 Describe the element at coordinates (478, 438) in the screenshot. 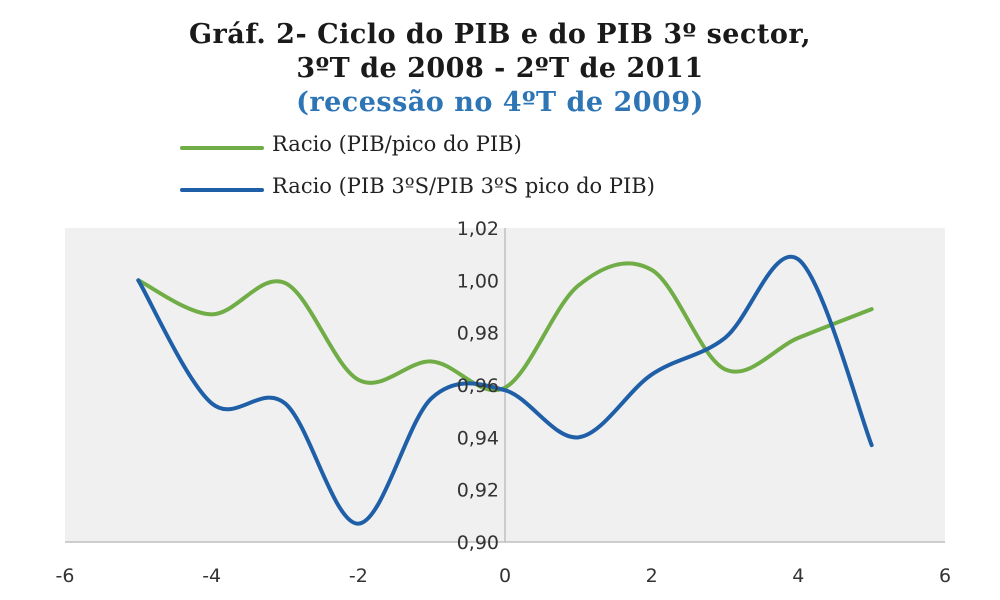

I see `y-tick-label: 0,94` at that location.